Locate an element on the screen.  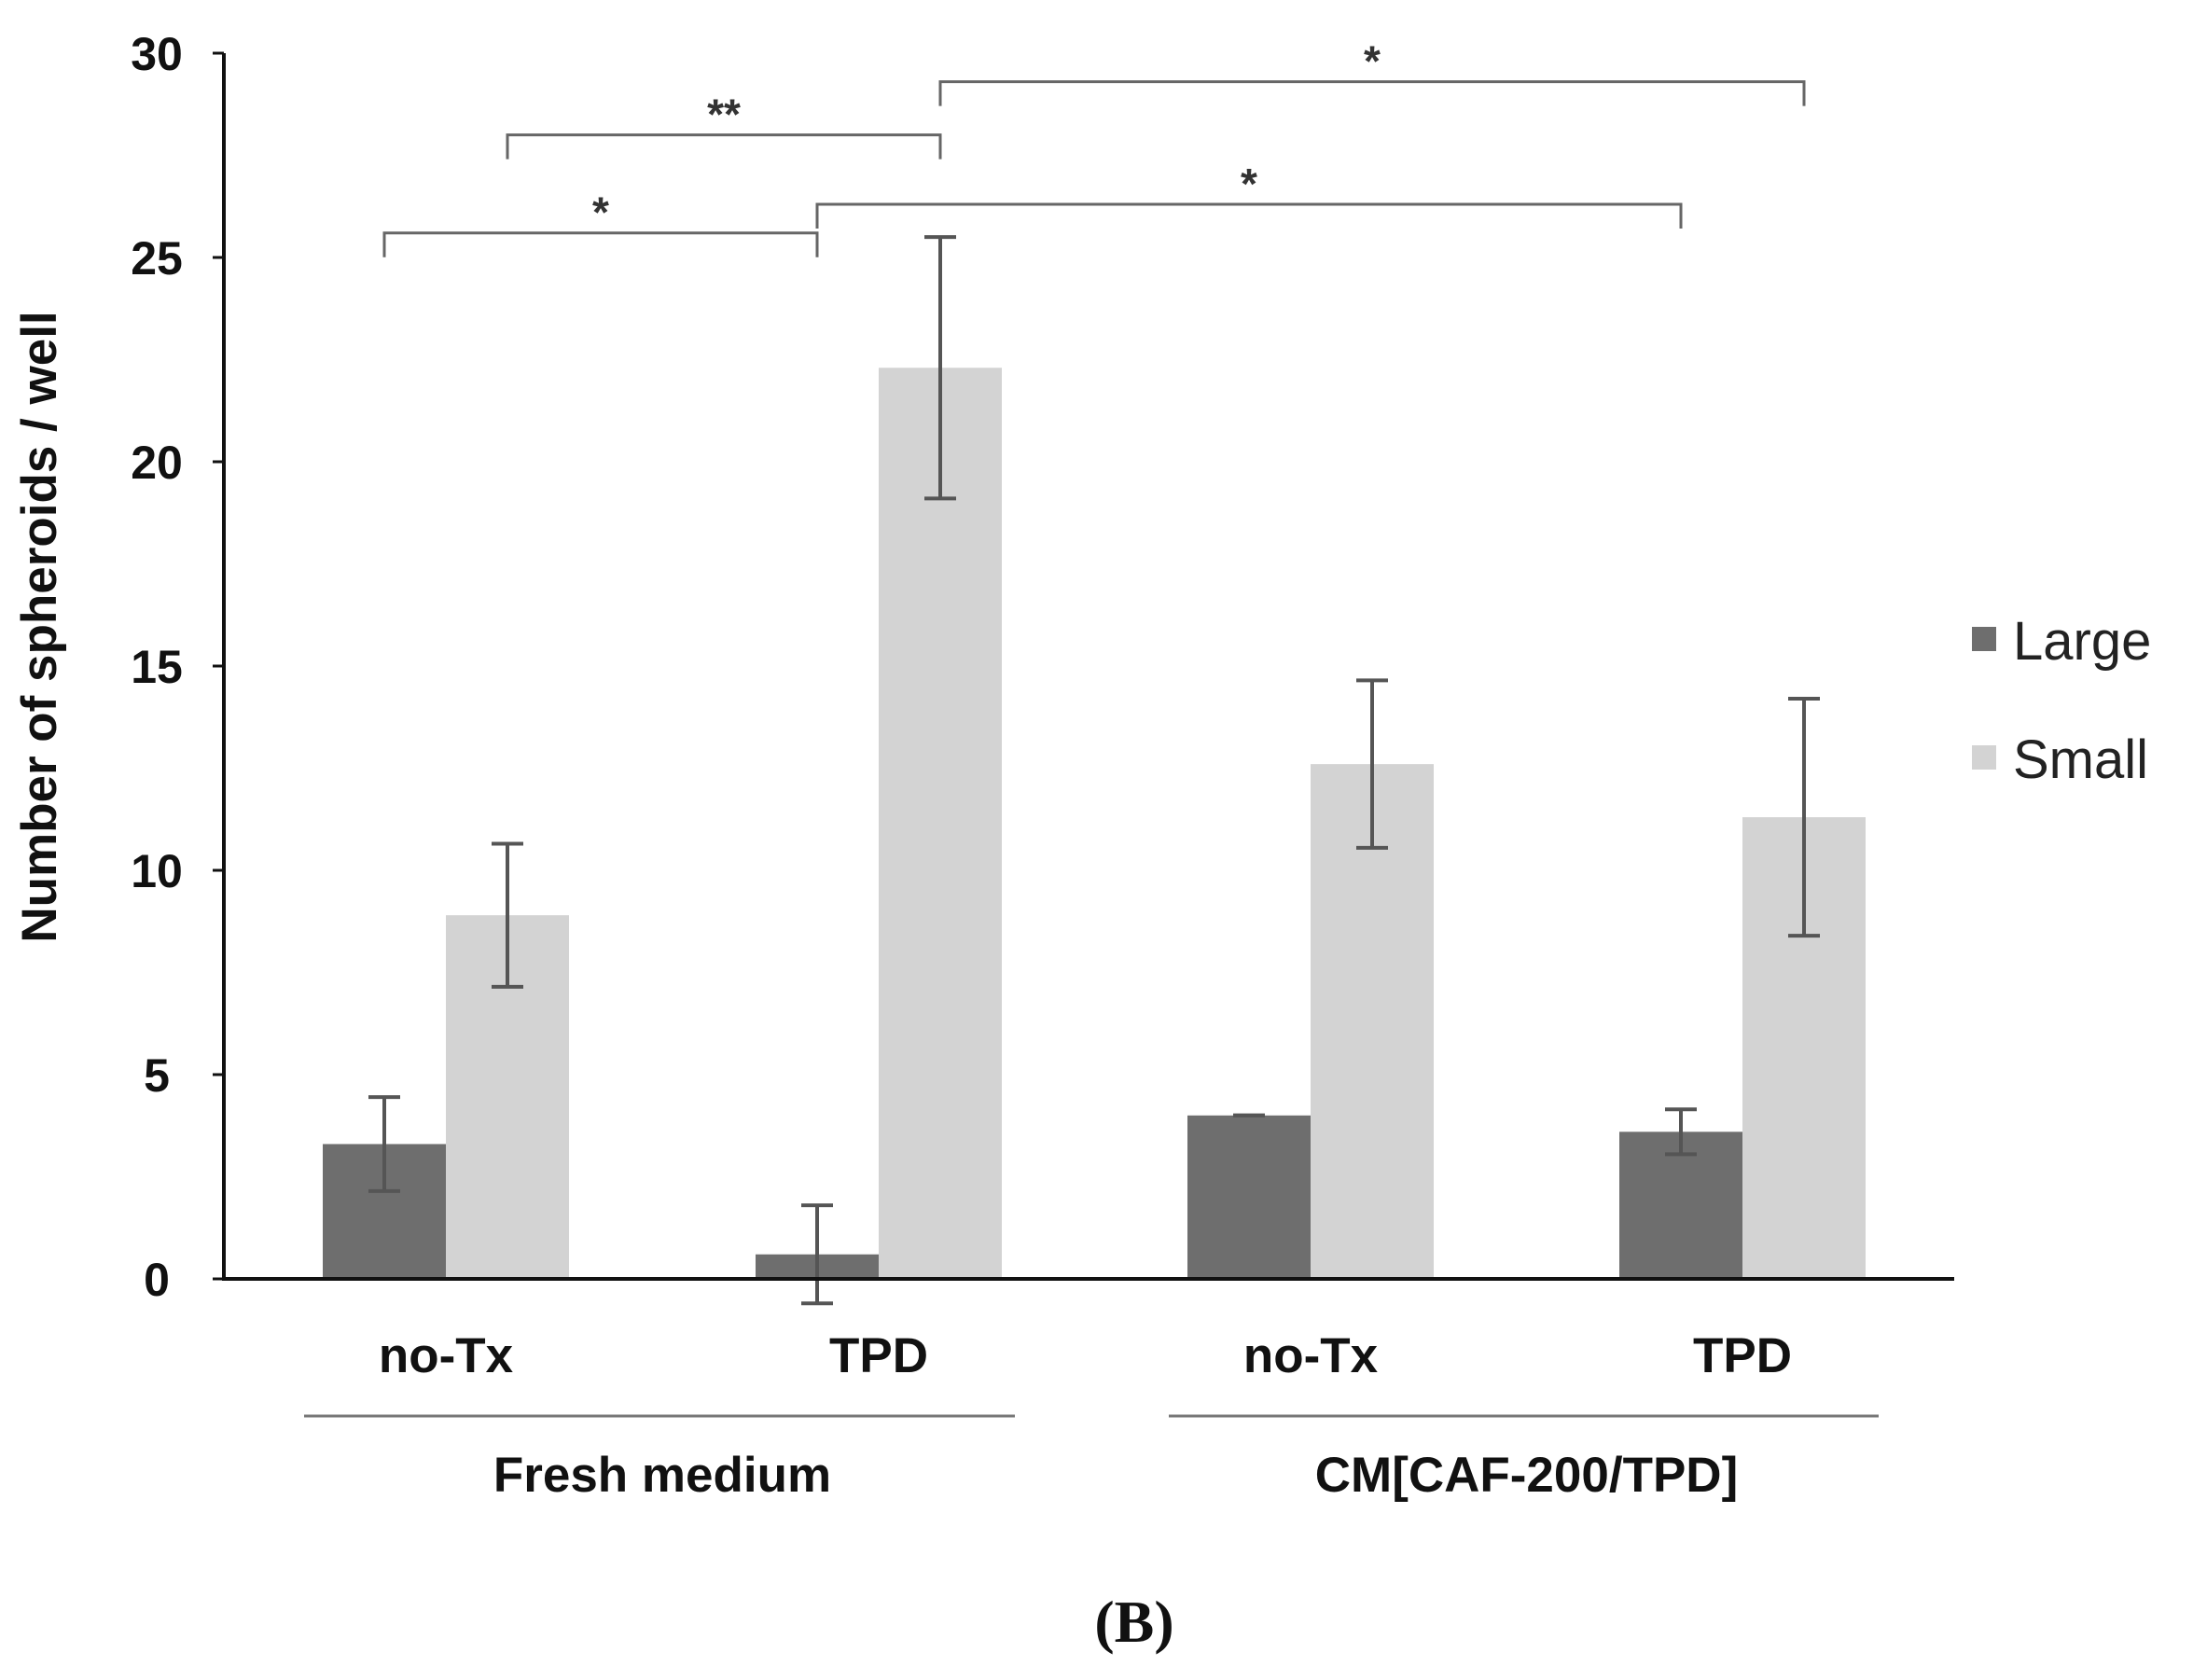
y-tick-label: 10 is located at coordinates (157, 871).